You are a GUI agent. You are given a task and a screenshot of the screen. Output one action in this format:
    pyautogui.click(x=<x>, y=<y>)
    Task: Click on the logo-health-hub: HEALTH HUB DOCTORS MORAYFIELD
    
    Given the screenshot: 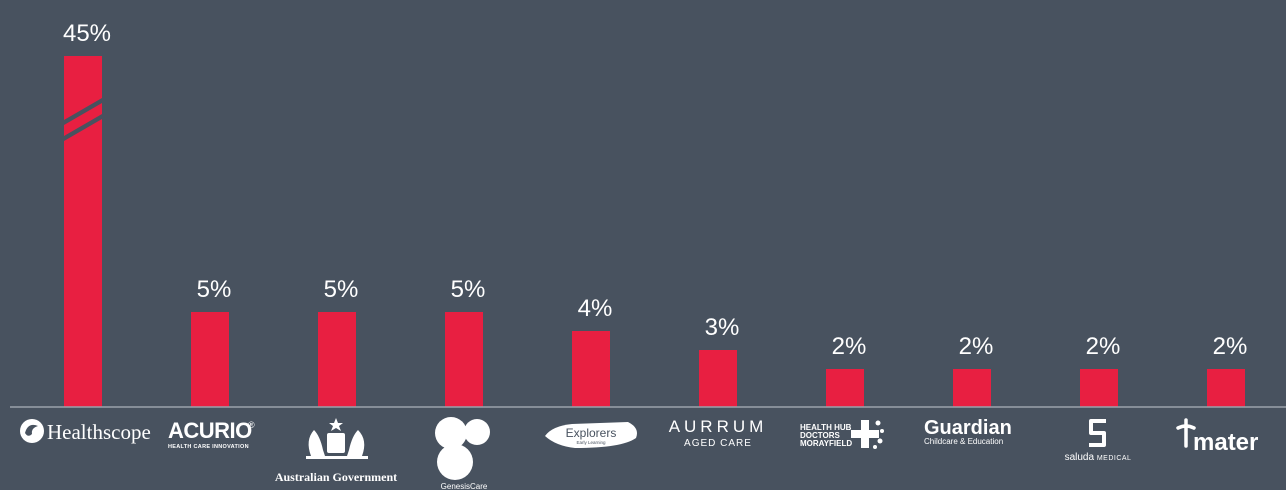 What is the action you would take?
    pyautogui.click(x=842, y=434)
    